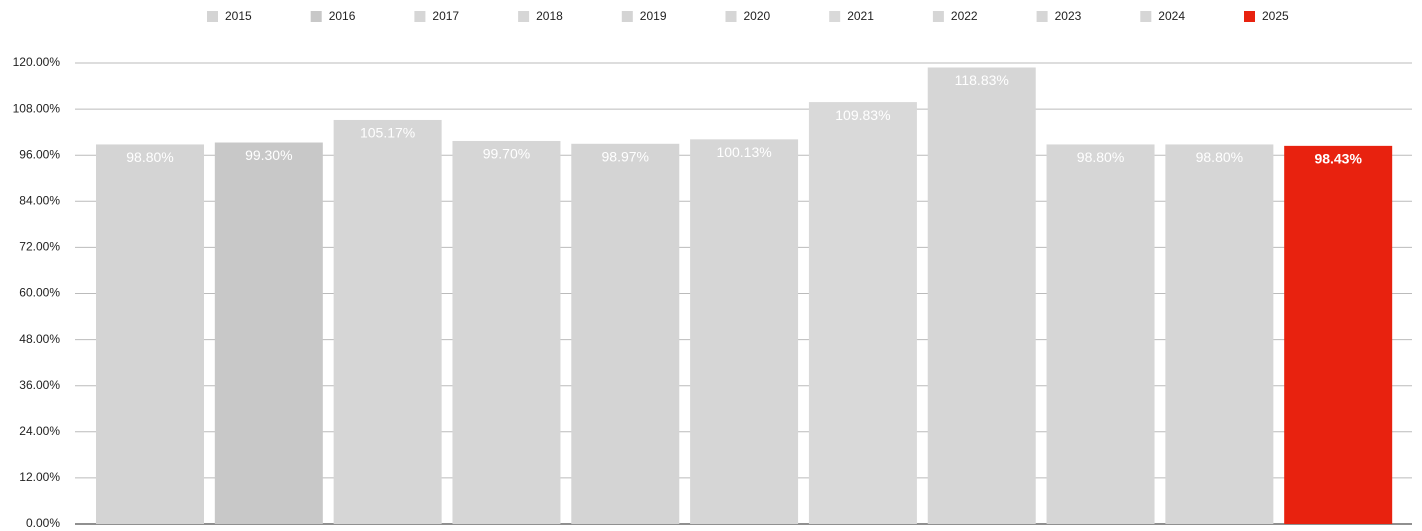 Image resolution: width=1422 pixels, height=531 pixels. What do you see at coordinates (982, 80) in the screenshot?
I see `data-label: 118.83%` at bounding box center [982, 80].